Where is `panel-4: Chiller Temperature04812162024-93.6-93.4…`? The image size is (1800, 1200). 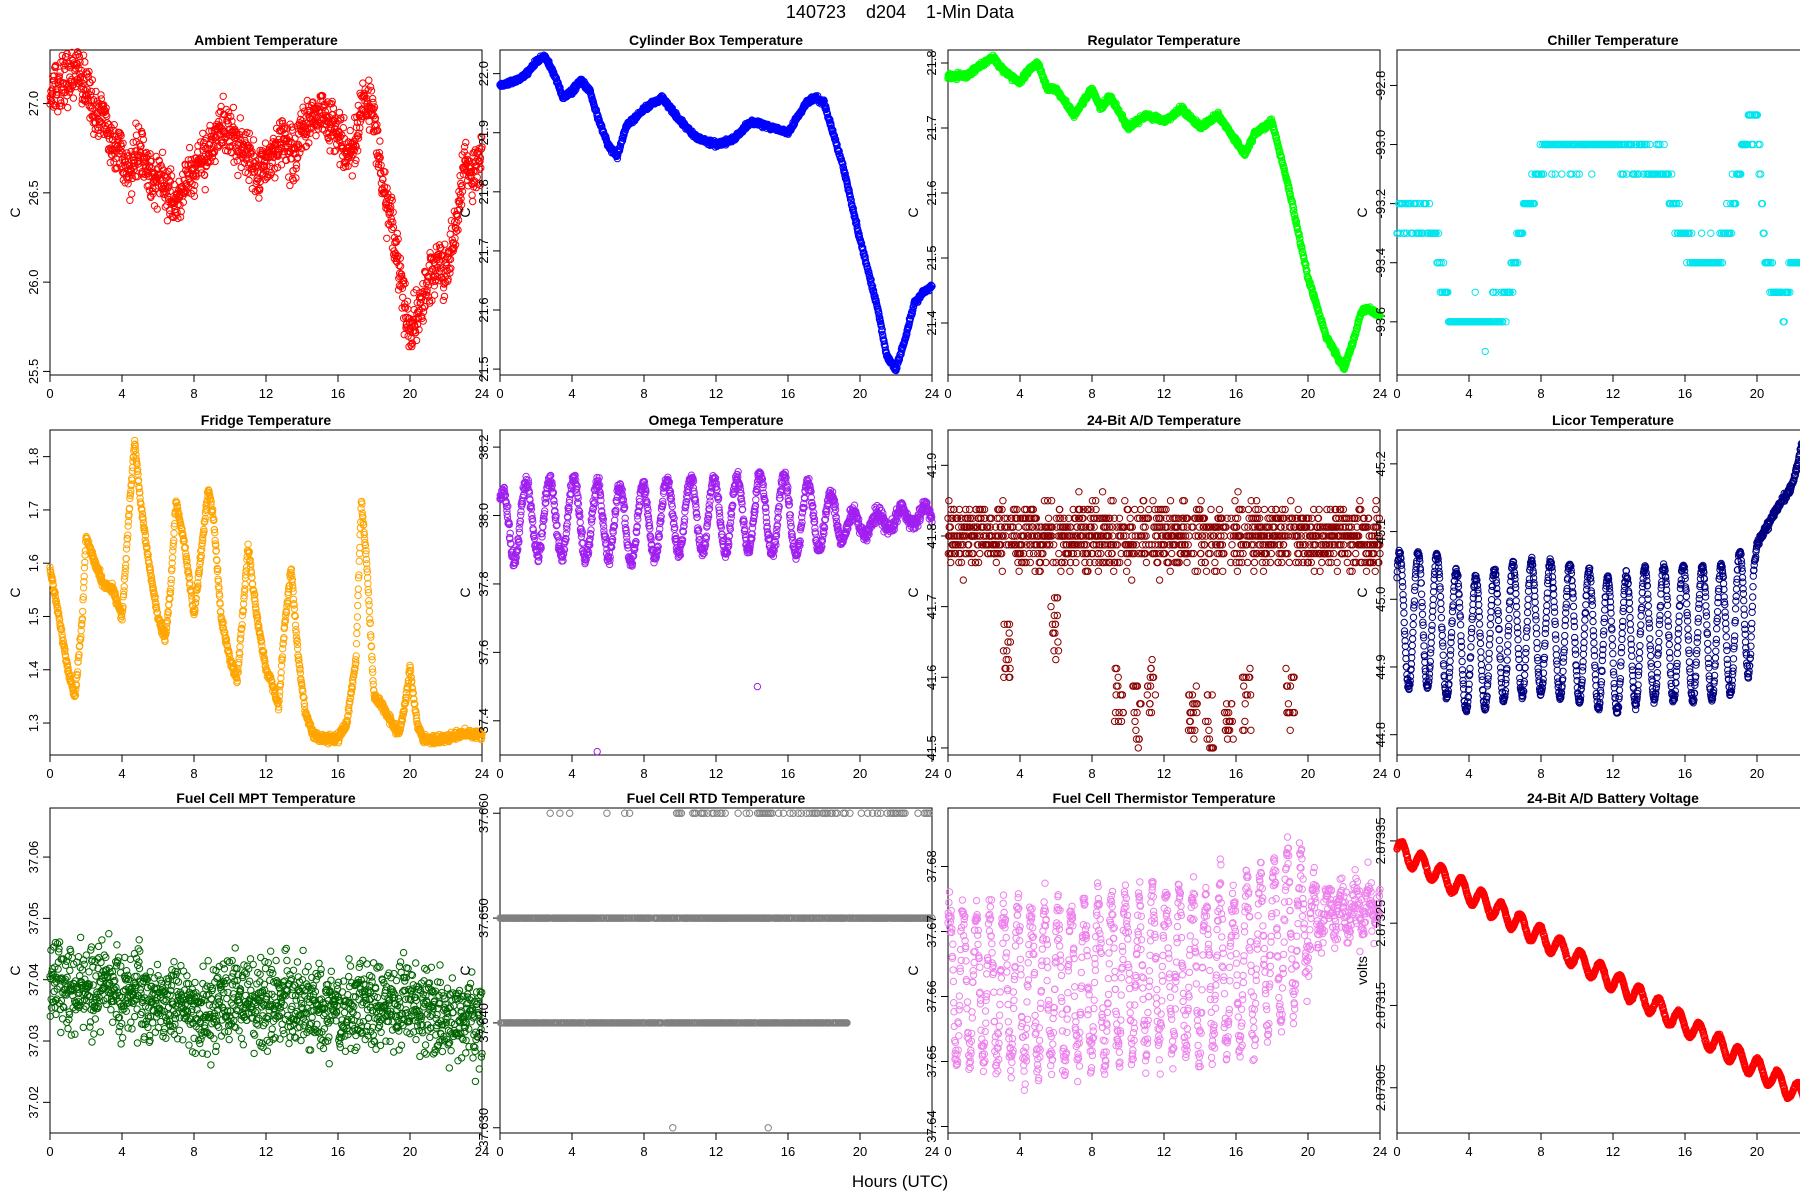
panel-4: Chiller Temperature04812162024-93.6-93.4… is located at coordinates (1577, 216).